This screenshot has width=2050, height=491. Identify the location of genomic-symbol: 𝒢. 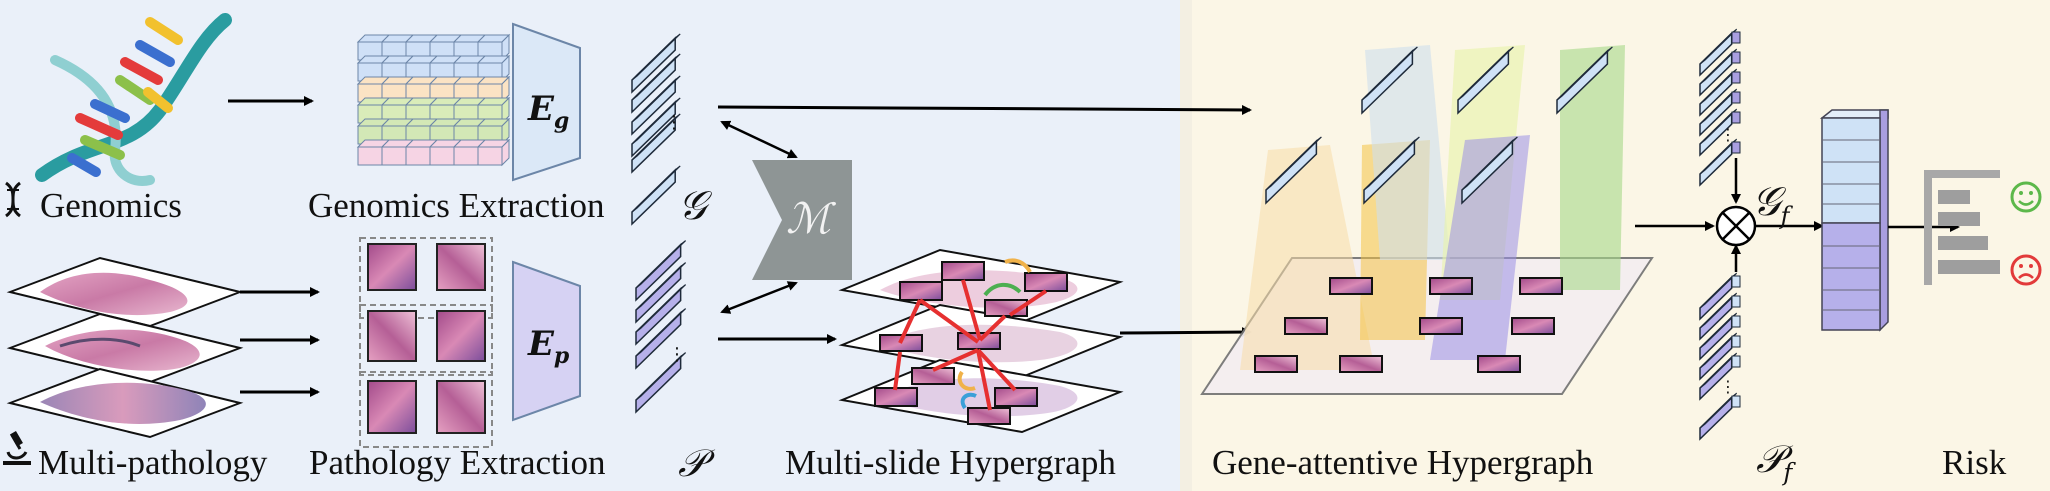
(692, 206).